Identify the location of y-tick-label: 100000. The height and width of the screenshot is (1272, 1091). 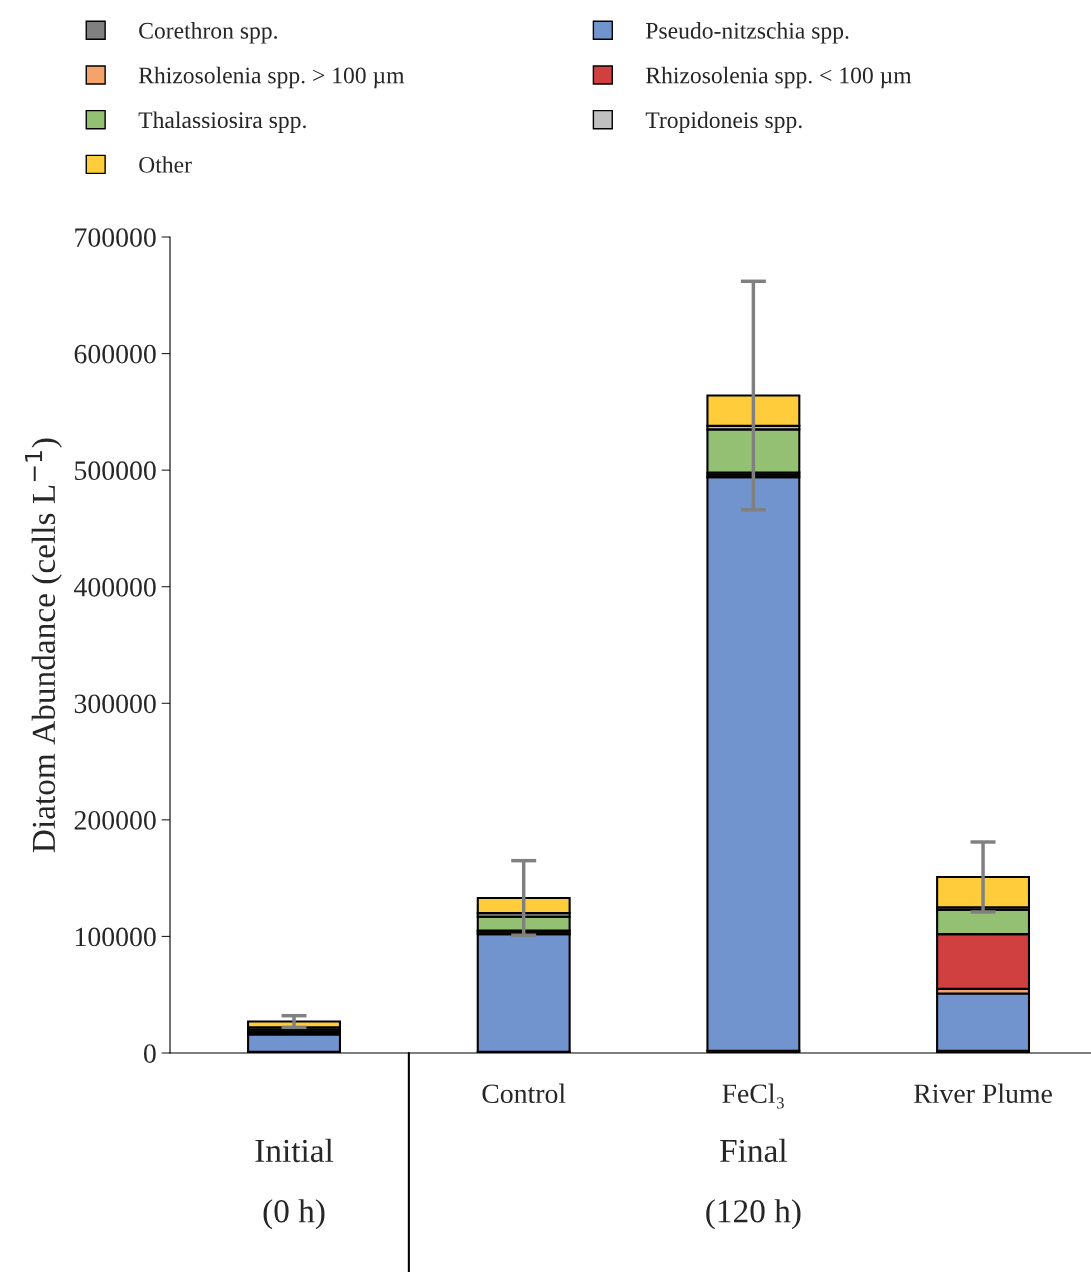
(115, 937).